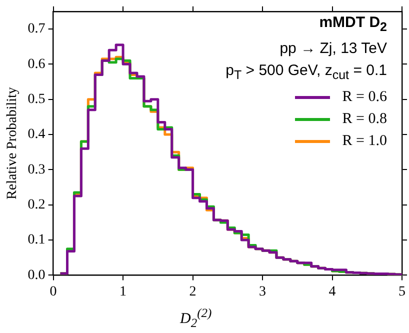 Image resolution: width=409 pixels, height=333 pixels. What do you see at coordinates (364, 119) in the screenshot?
I see `legend-label: R = 0.8` at bounding box center [364, 119].